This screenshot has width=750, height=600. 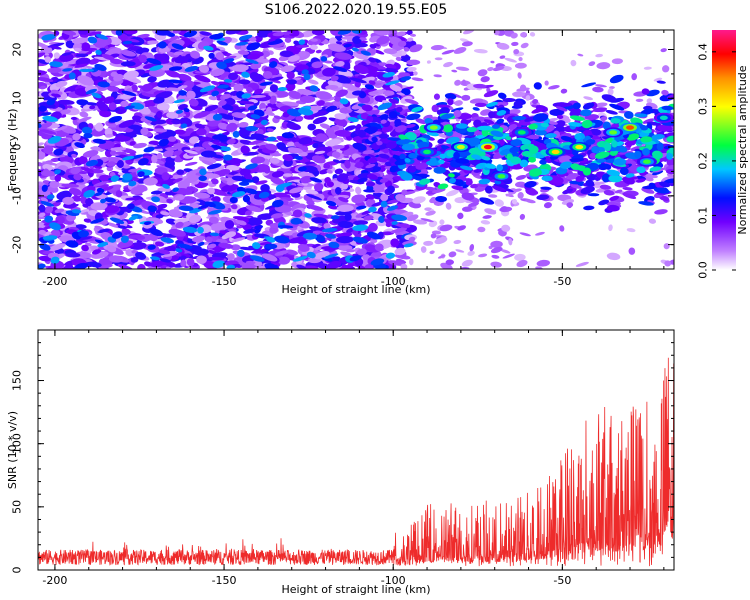 I want to click on snr-x-tick-label: -150, so click(x=224, y=580).